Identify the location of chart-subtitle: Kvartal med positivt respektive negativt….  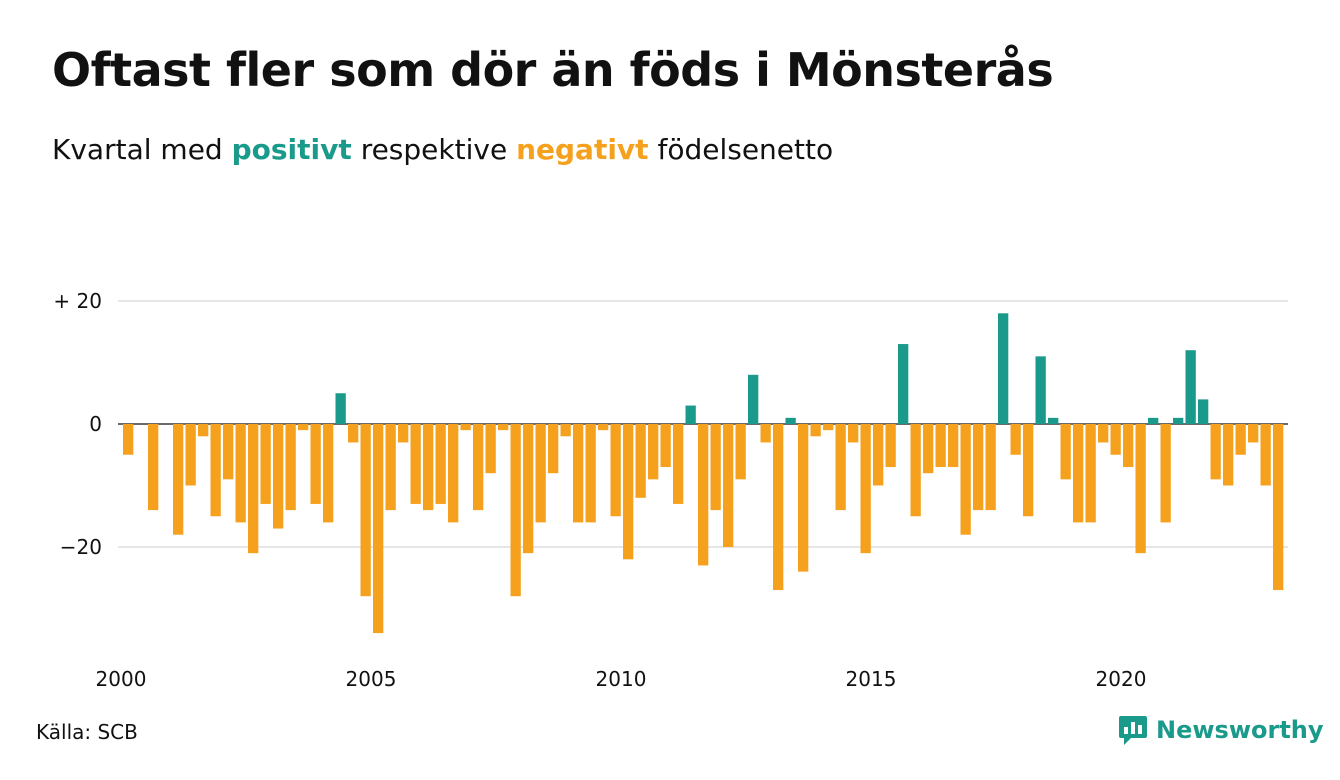
(442, 150).